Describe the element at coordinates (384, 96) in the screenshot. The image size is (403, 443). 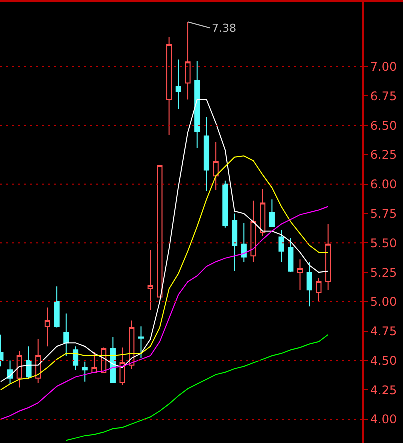
I see `y-tick-label: 6.75` at that location.